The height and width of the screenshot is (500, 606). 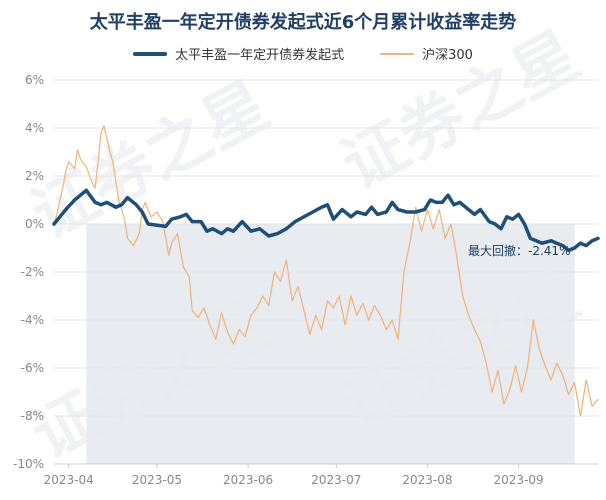 What do you see at coordinates (248, 480) in the screenshot?
I see `x-tick-label: 2023-06` at bounding box center [248, 480].